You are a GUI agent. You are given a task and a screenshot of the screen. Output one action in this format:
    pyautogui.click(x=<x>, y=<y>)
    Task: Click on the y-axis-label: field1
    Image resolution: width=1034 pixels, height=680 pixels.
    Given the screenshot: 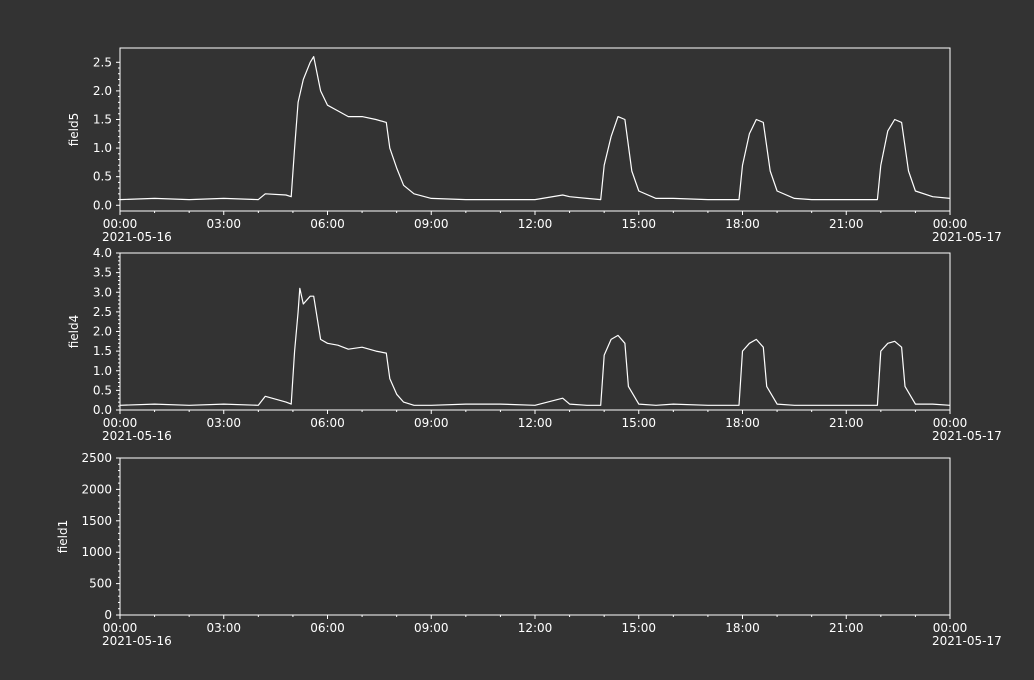 What is the action you would take?
    pyautogui.click(x=63, y=537)
    